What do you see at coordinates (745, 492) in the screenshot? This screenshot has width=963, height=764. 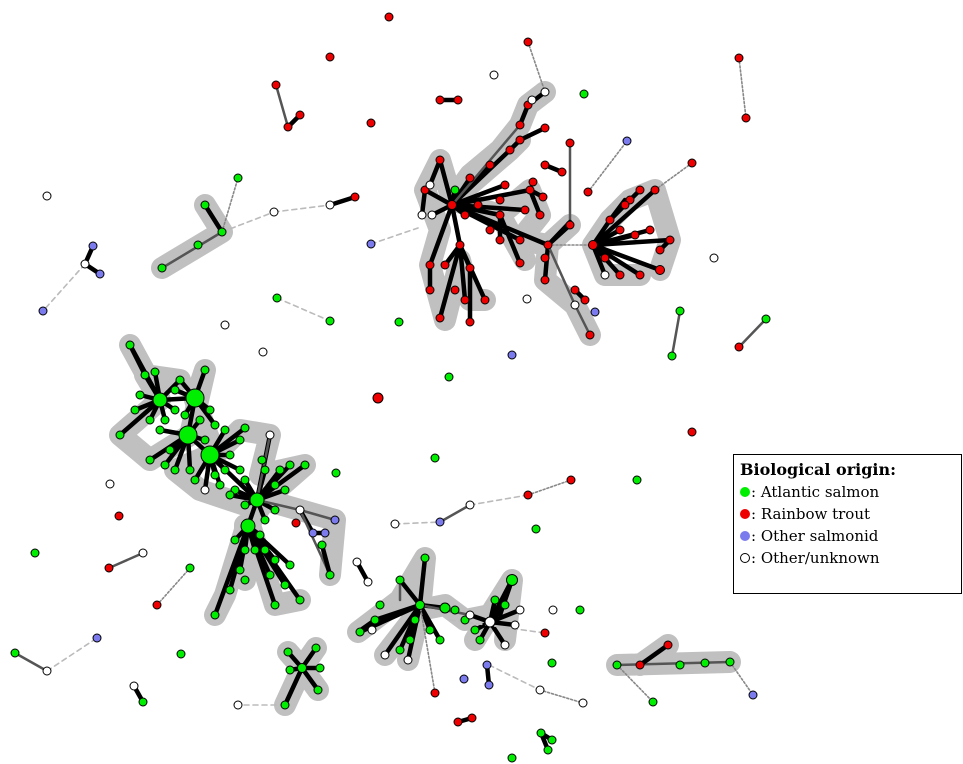 I see `atlantic-salmon-dot-icon` at bounding box center [745, 492].